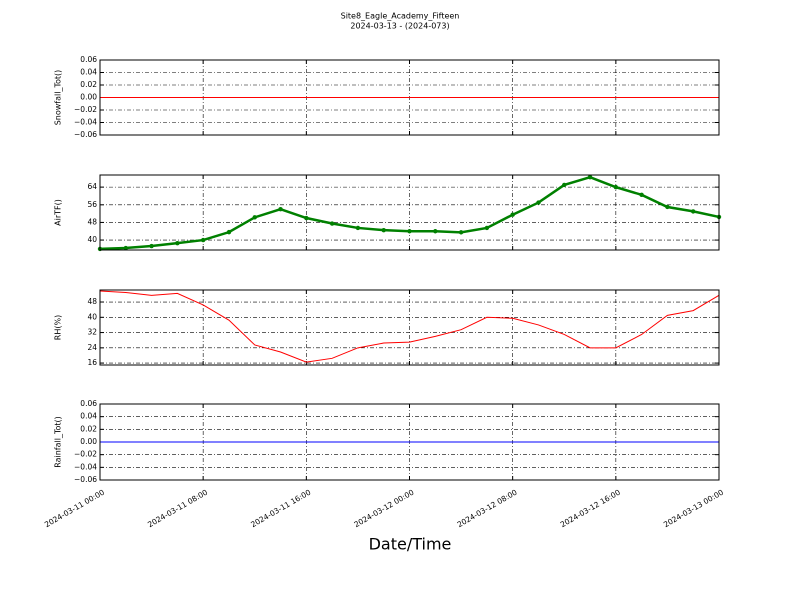  I want to click on data-line, so click(409, 326).